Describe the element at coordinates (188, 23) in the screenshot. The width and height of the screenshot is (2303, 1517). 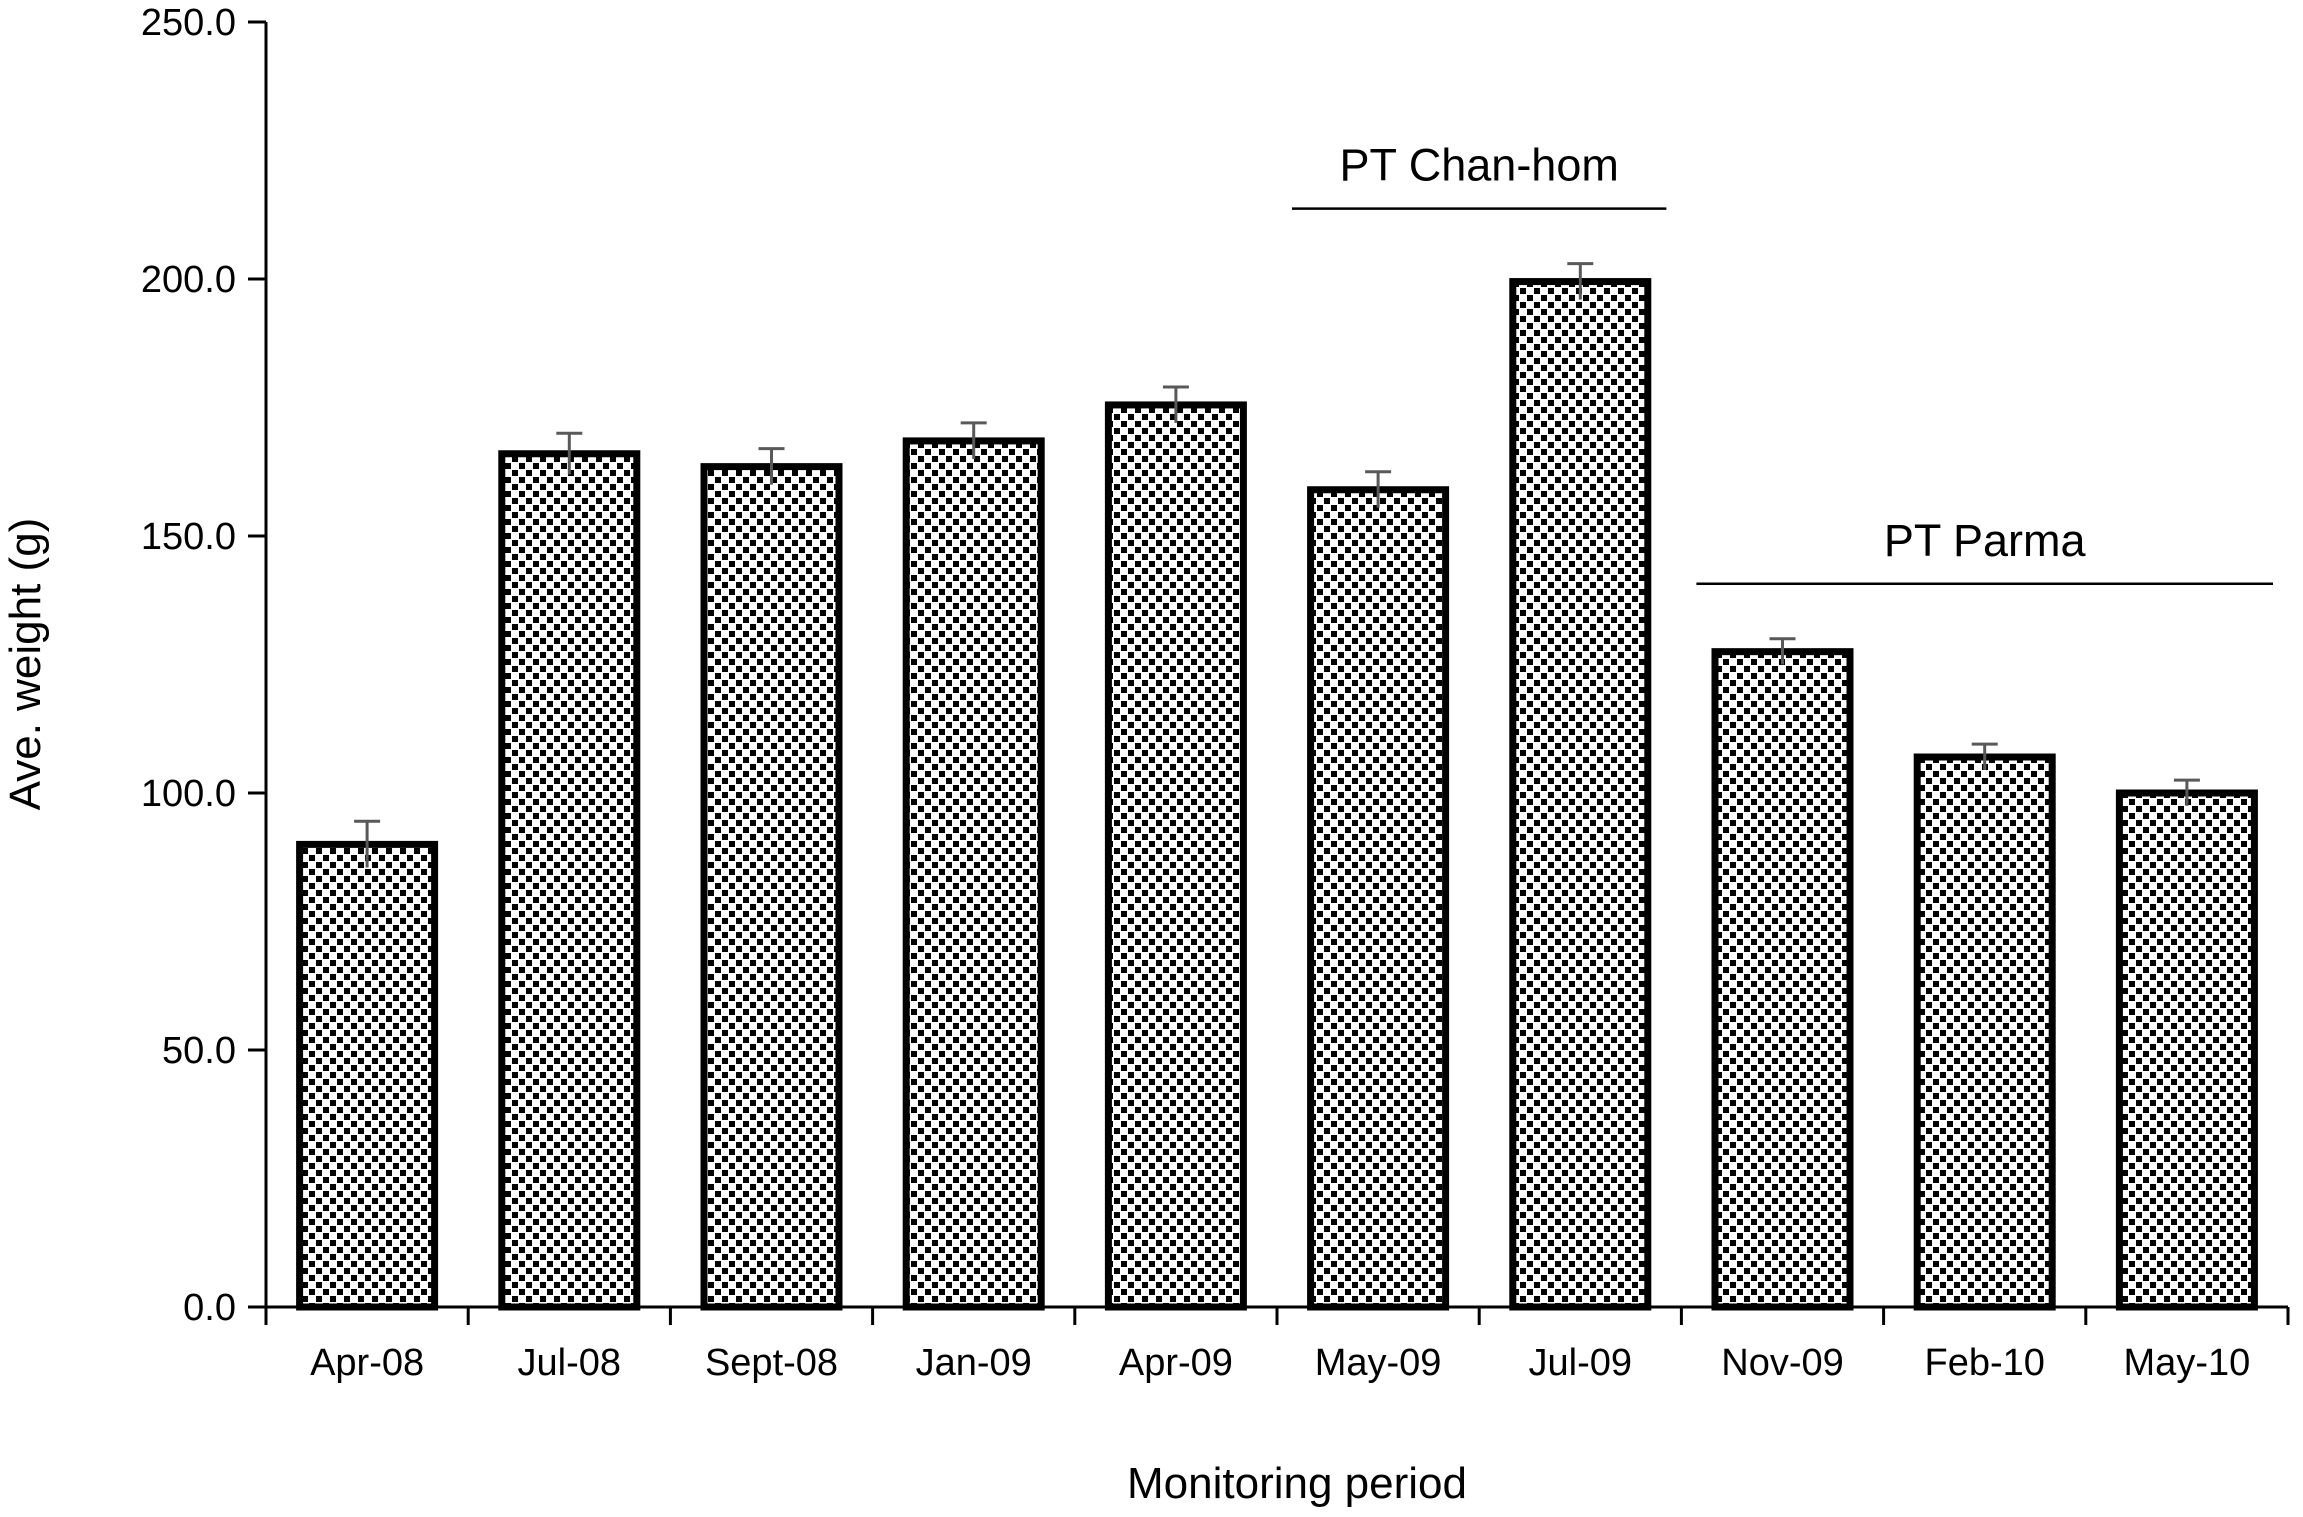
I see `y-tick-label: 250.0` at that location.